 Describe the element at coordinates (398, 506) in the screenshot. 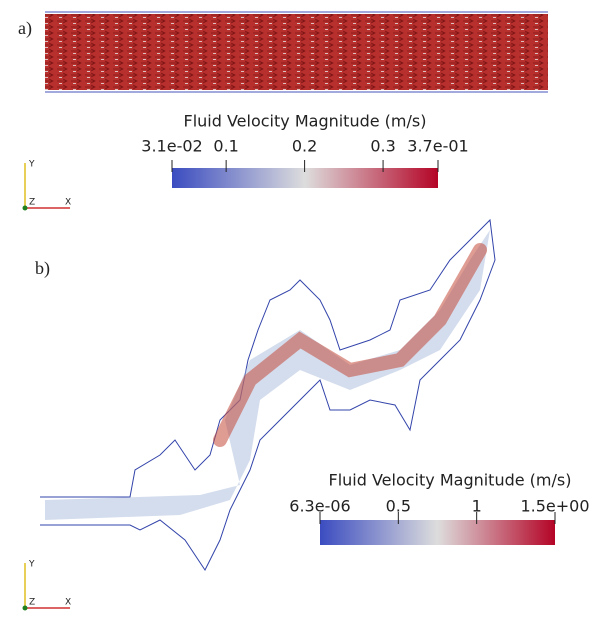

I see `colorbar-tick-label: 0.5` at that location.